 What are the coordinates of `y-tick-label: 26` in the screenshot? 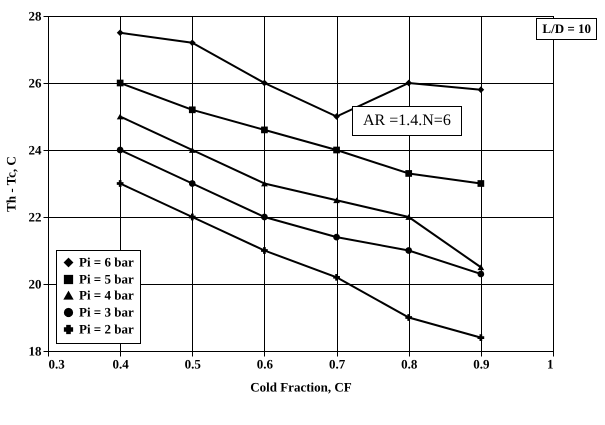 It's located at (35, 83).